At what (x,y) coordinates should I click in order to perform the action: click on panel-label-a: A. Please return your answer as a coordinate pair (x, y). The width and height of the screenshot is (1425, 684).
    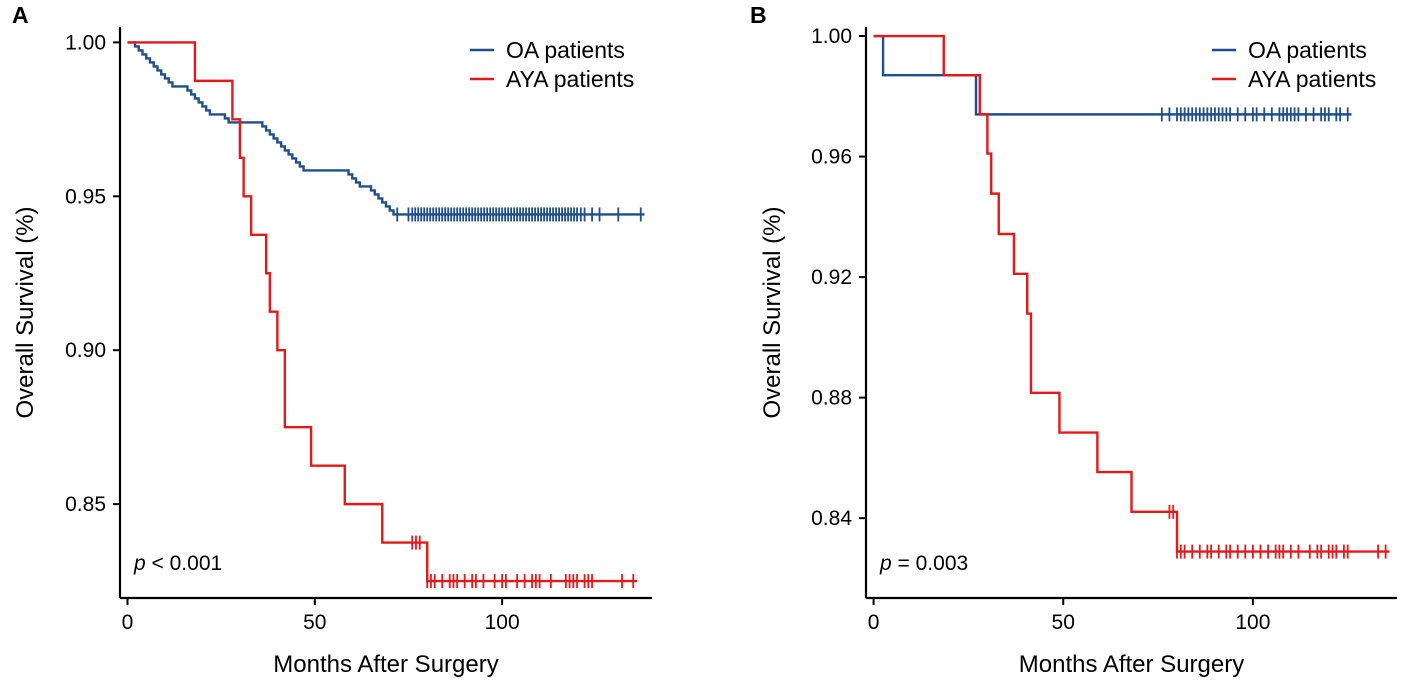
    Looking at the image, I should click on (20, 15).